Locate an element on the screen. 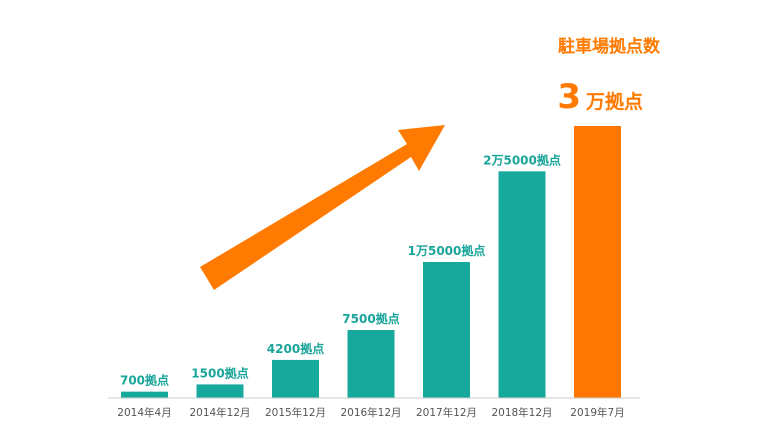  x-tick-label-7: 2019年7月 is located at coordinates (597, 412).